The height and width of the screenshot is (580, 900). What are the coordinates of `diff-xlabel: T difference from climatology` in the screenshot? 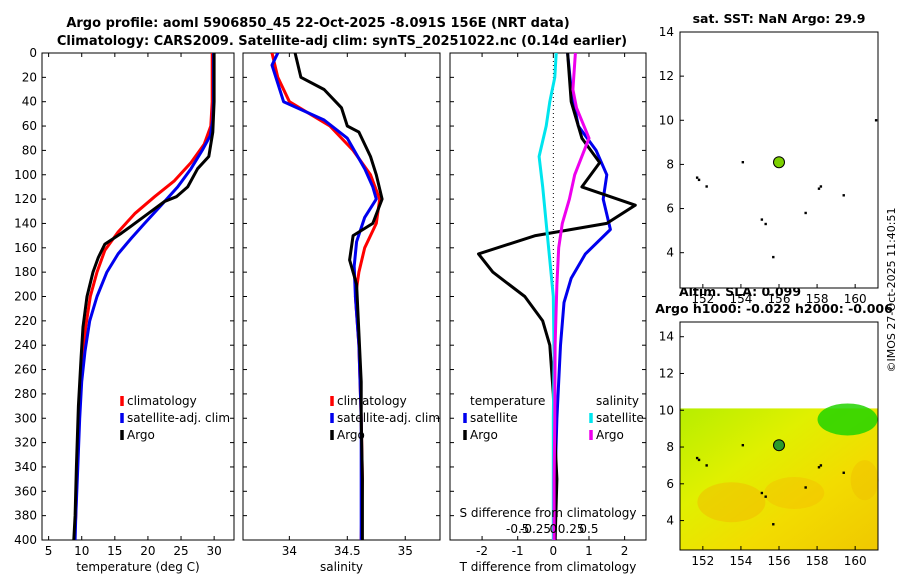 It's located at (548, 567).